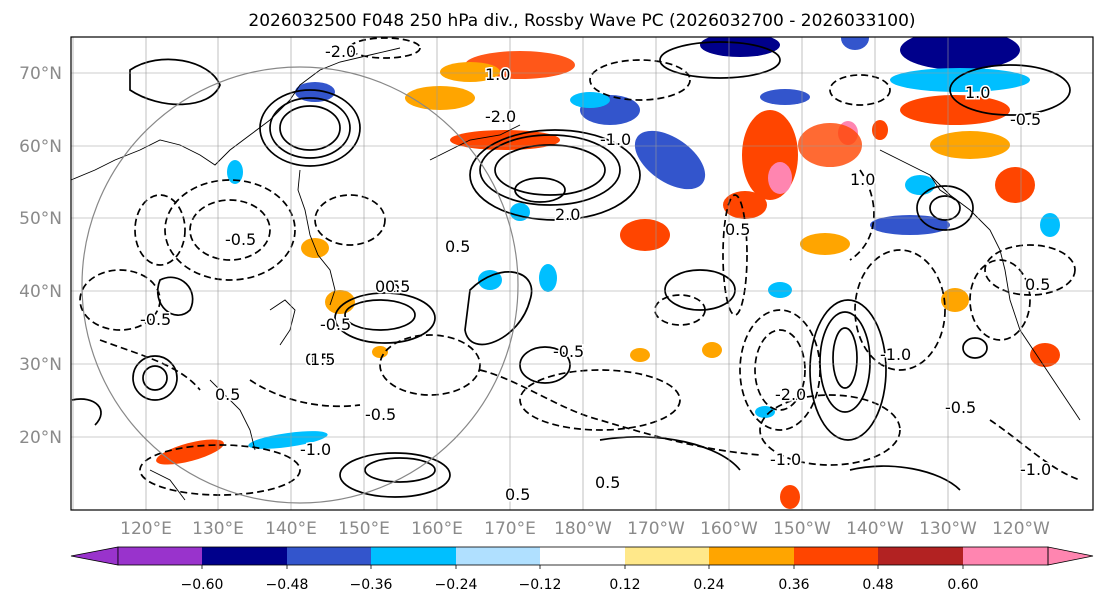 The image size is (1105, 604). I want to click on lon-label: 130°E, so click(218, 529).